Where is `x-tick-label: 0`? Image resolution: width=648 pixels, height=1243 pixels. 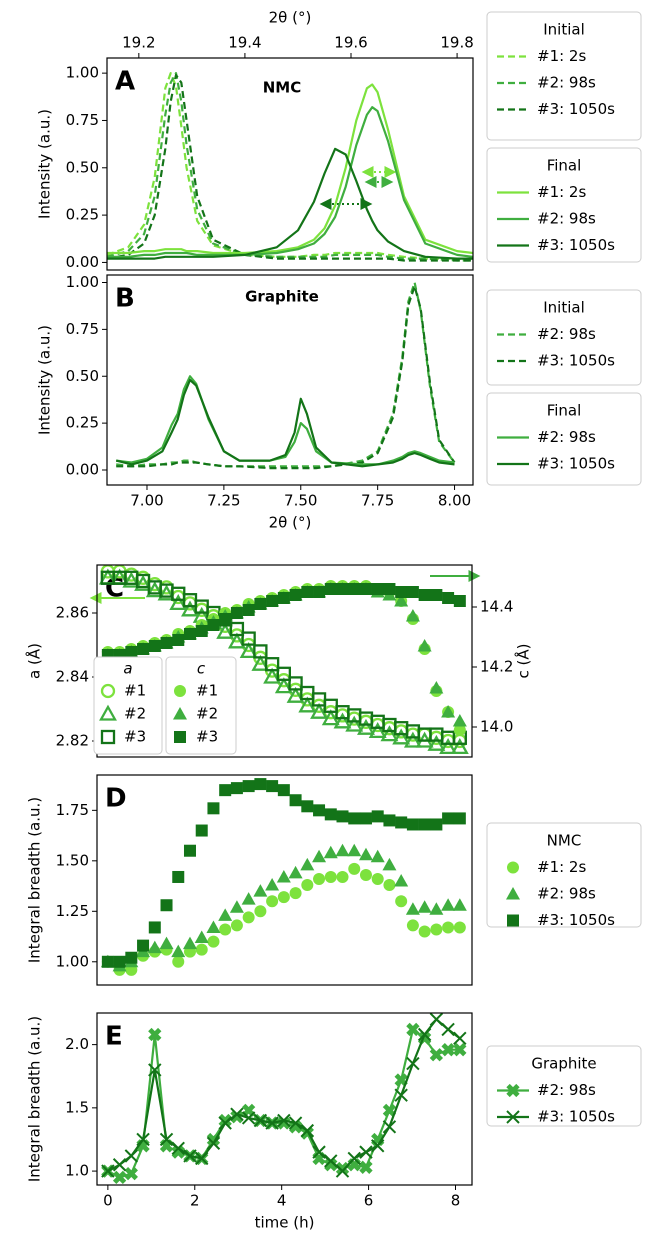
x-tick-label: 0 is located at coordinates (108, 1201).